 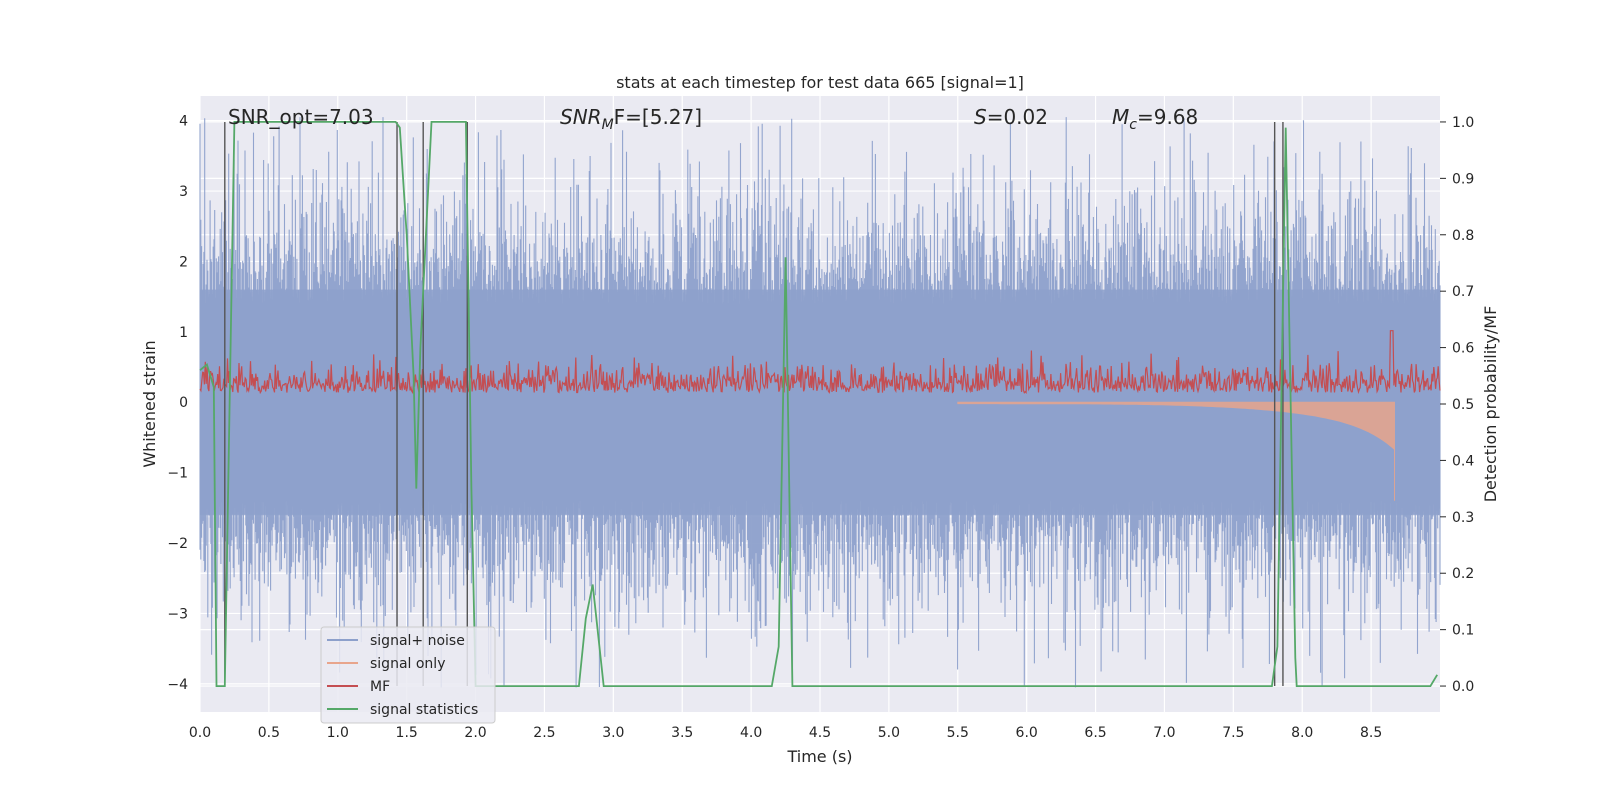 What do you see at coordinates (301, 117) in the screenshot?
I see `annotation-snr-opt: SNR_opt=7.03` at bounding box center [301, 117].